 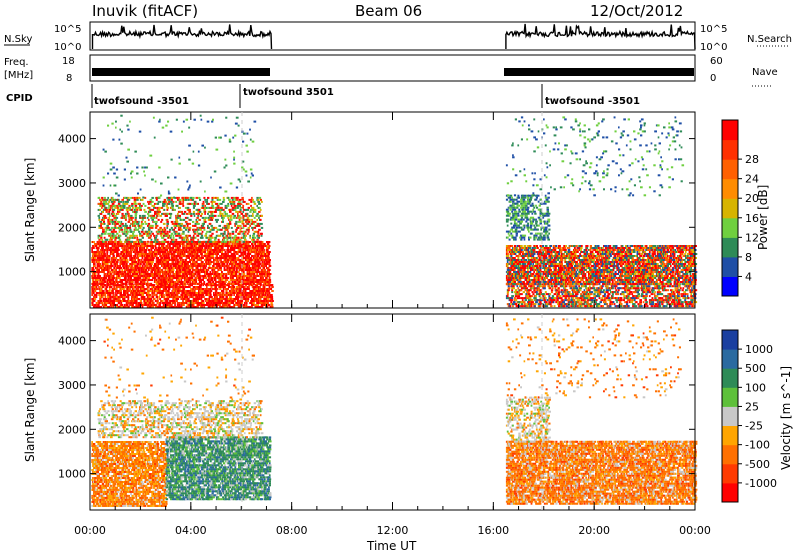 I want to click on power-y-tick-label: 2000, so click(x=72, y=227).